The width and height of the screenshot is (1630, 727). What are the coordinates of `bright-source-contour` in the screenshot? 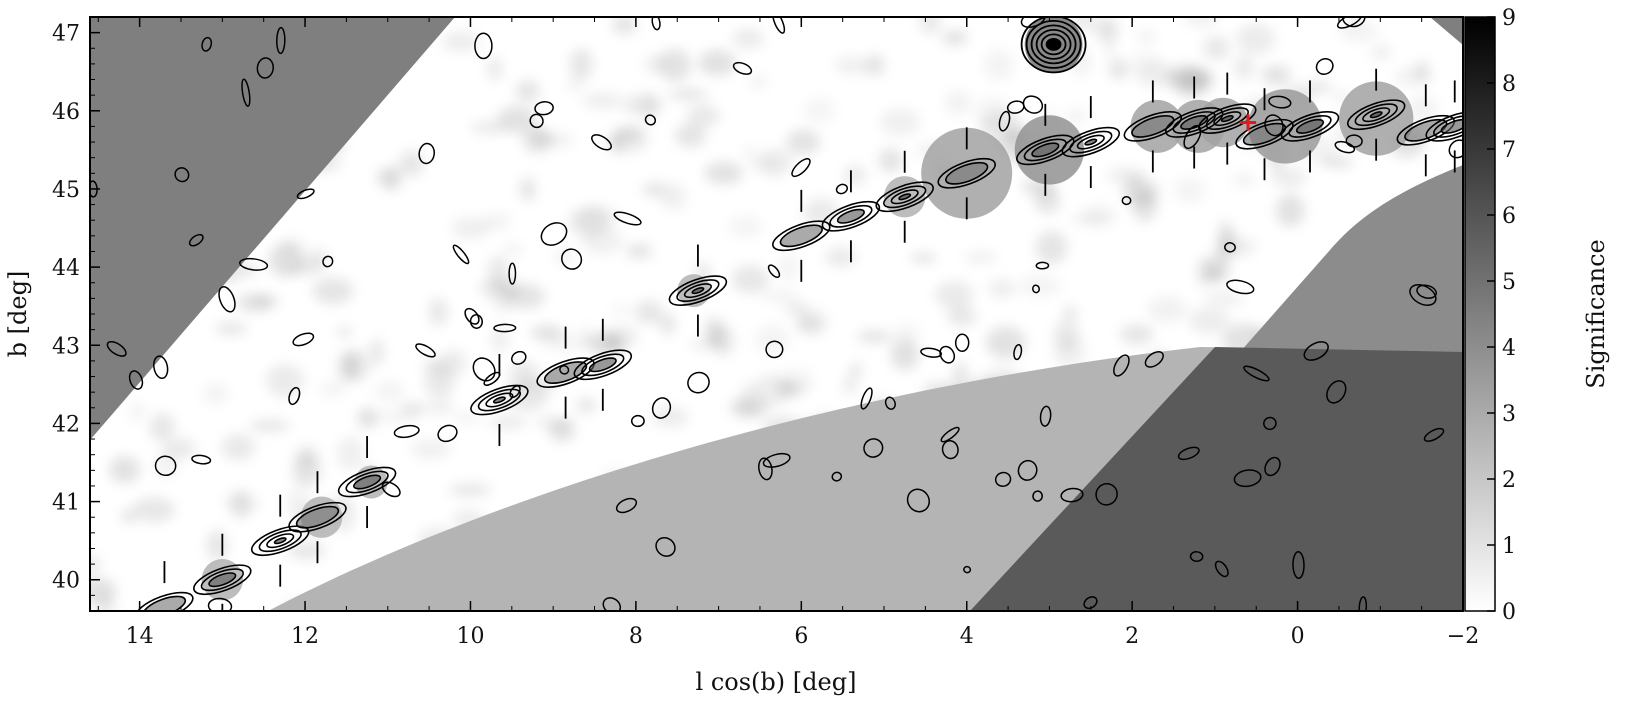 It's located at (1053, 44).